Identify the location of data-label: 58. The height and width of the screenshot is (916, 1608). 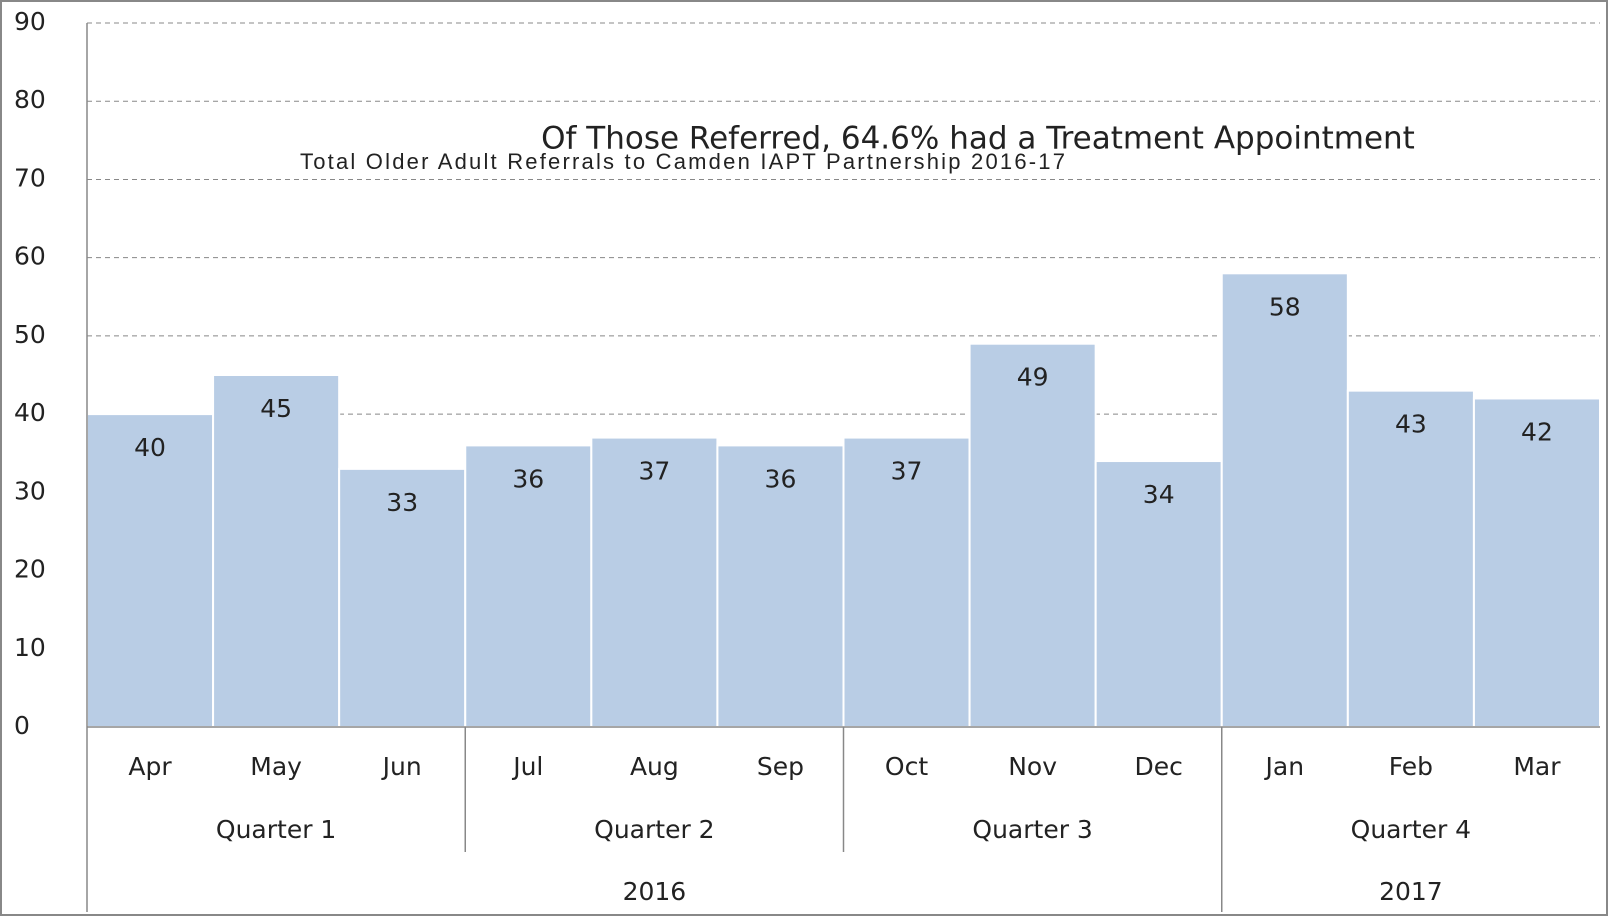
(1285, 306).